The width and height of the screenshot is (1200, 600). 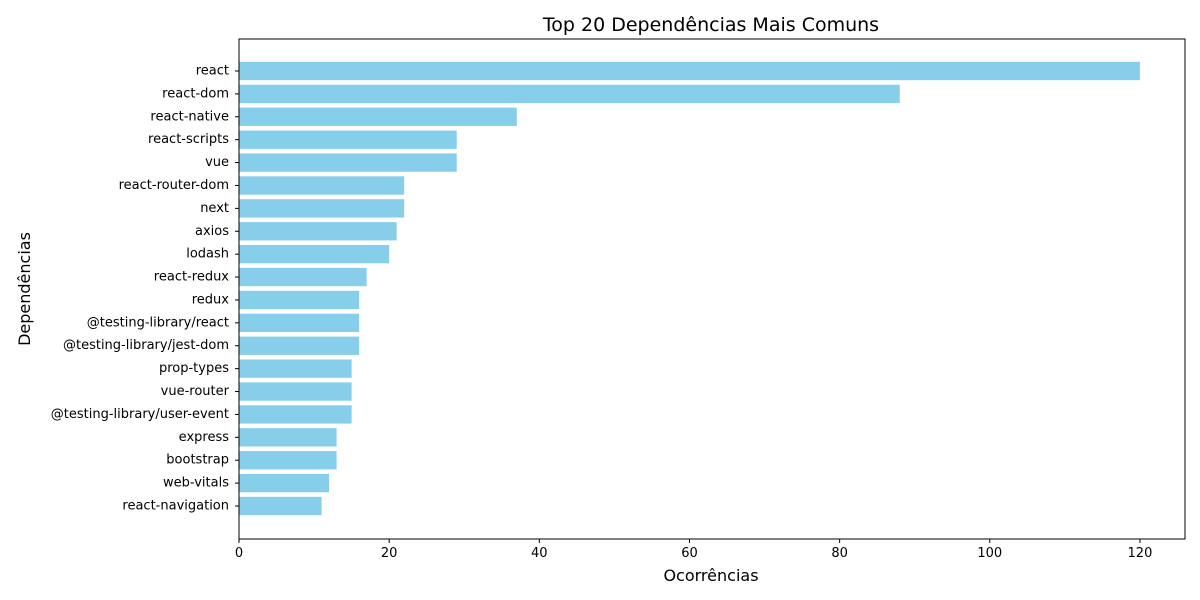 What do you see at coordinates (194, 368) in the screenshot?
I see `y-tick-label: prop-types` at bounding box center [194, 368].